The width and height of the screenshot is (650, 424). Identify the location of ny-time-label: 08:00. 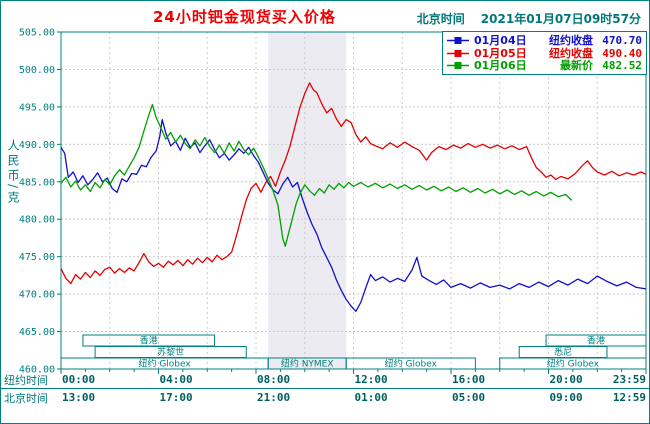
(273, 379).